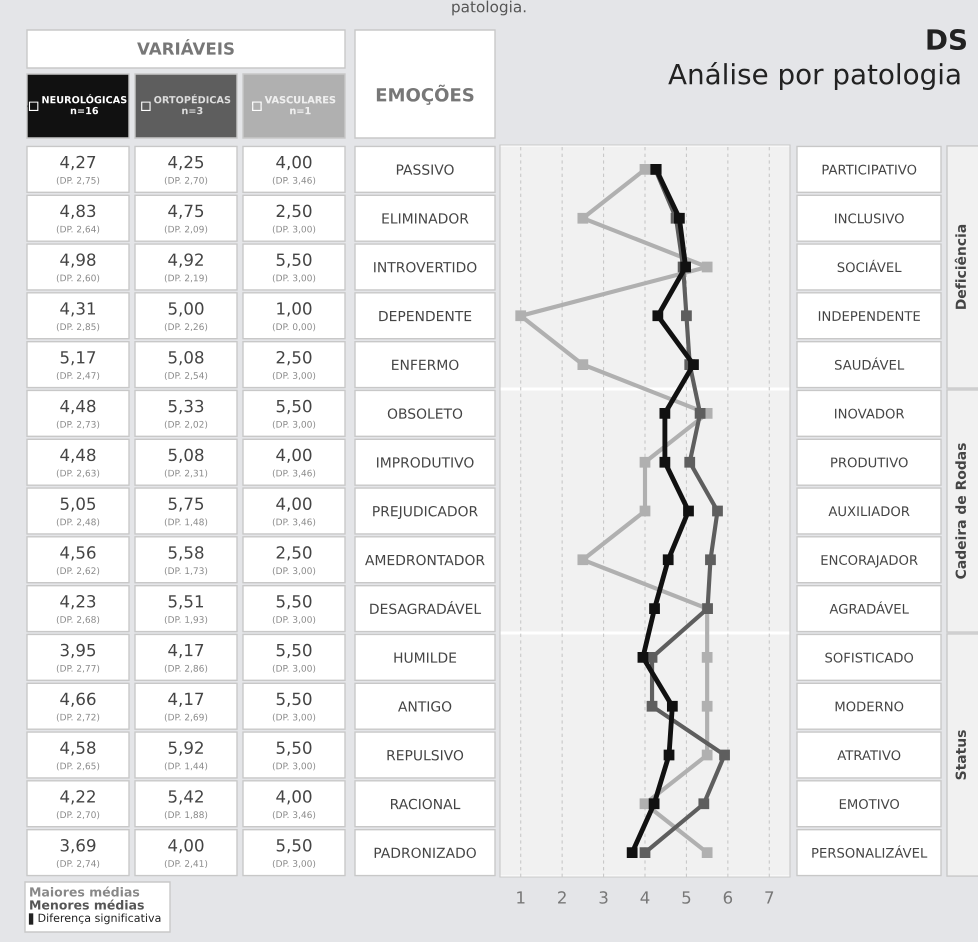  I want to click on text: Menores médias, so click(87, 904).